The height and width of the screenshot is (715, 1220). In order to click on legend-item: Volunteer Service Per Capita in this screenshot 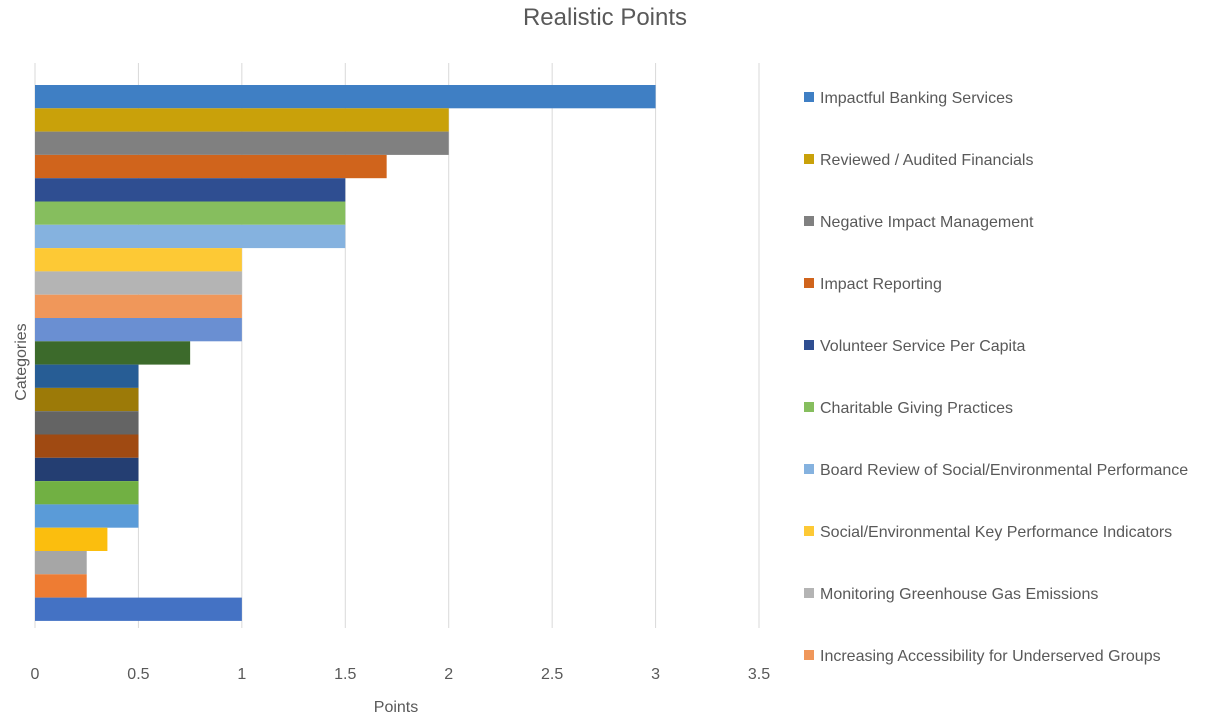, I will do `click(1008, 346)`.